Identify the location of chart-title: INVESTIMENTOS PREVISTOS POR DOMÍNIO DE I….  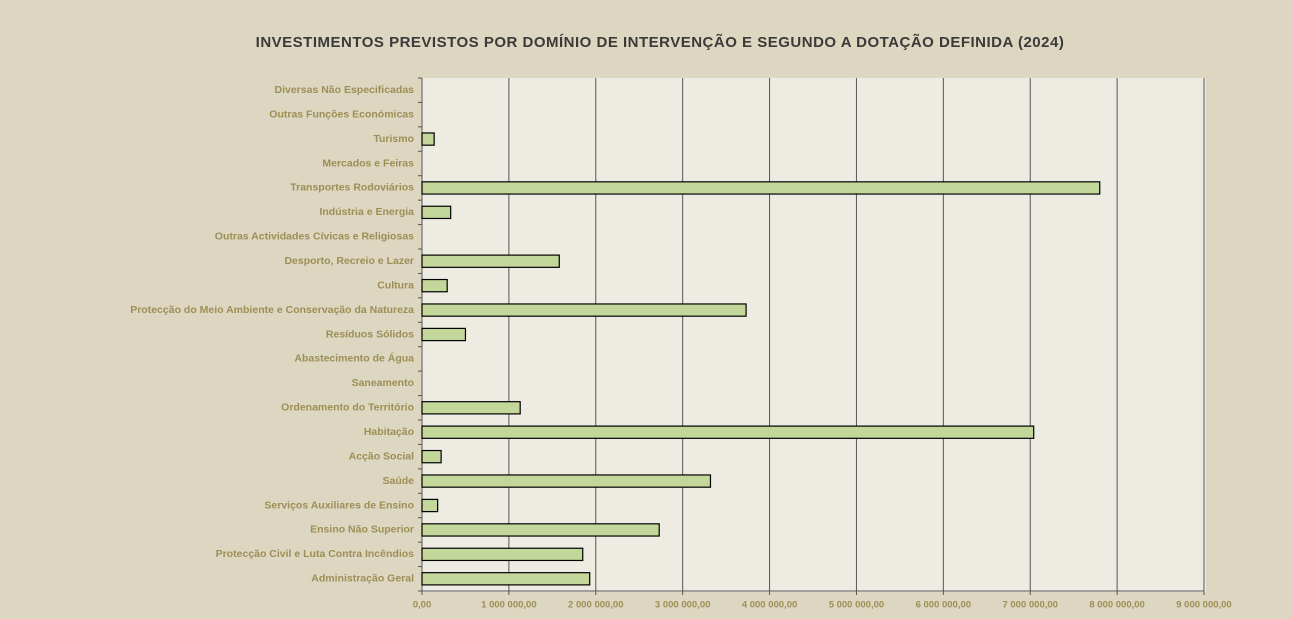
(660, 42).